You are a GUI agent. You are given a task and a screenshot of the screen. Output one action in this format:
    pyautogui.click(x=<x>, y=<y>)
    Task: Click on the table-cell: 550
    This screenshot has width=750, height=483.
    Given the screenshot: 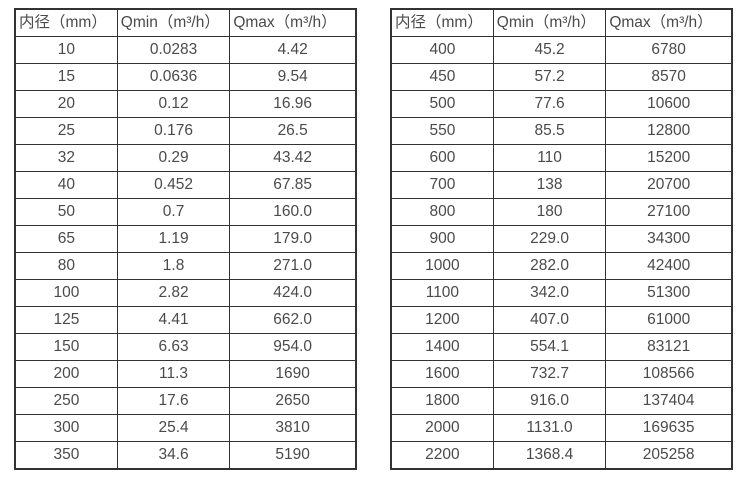 What is the action you would take?
    pyautogui.click(x=442, y=131)
    